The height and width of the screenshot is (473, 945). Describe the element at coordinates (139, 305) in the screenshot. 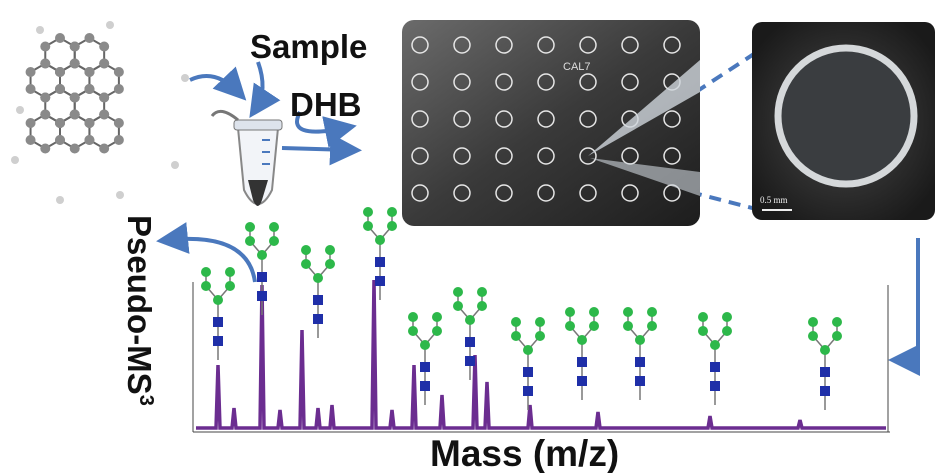

I see `y-axis-text: Pseudo-MS` at that location.